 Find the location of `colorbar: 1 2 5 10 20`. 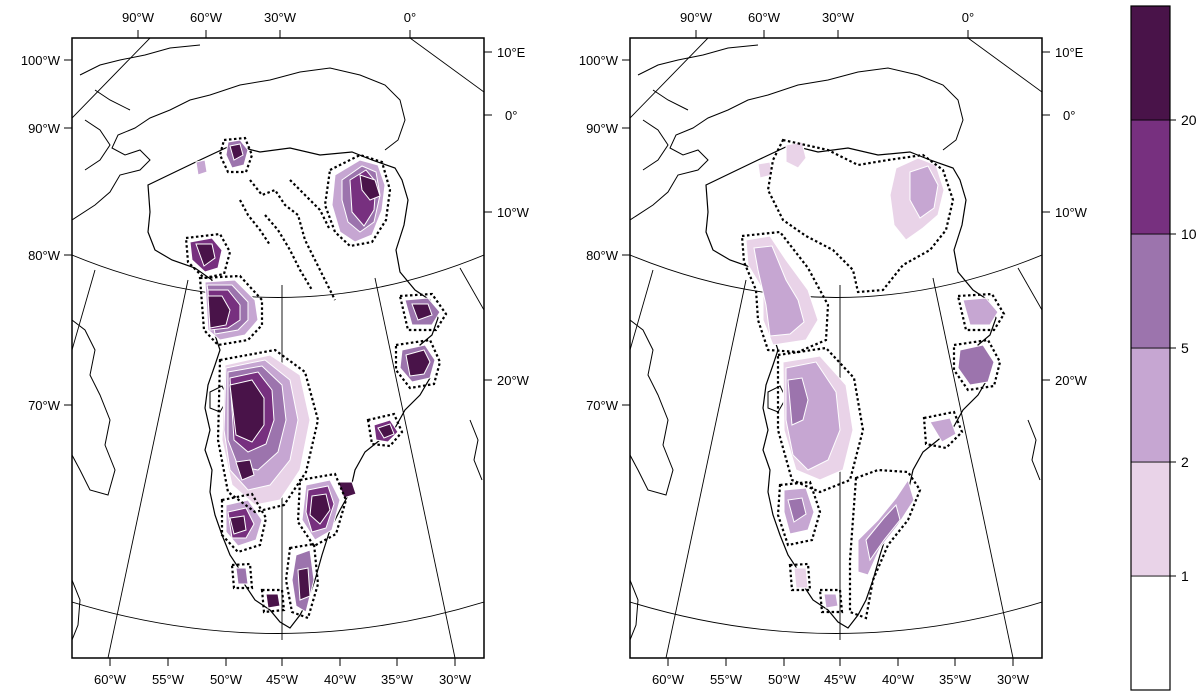

colorbar: 1 2 5 10 20 is located at coordinates (1163, 348).